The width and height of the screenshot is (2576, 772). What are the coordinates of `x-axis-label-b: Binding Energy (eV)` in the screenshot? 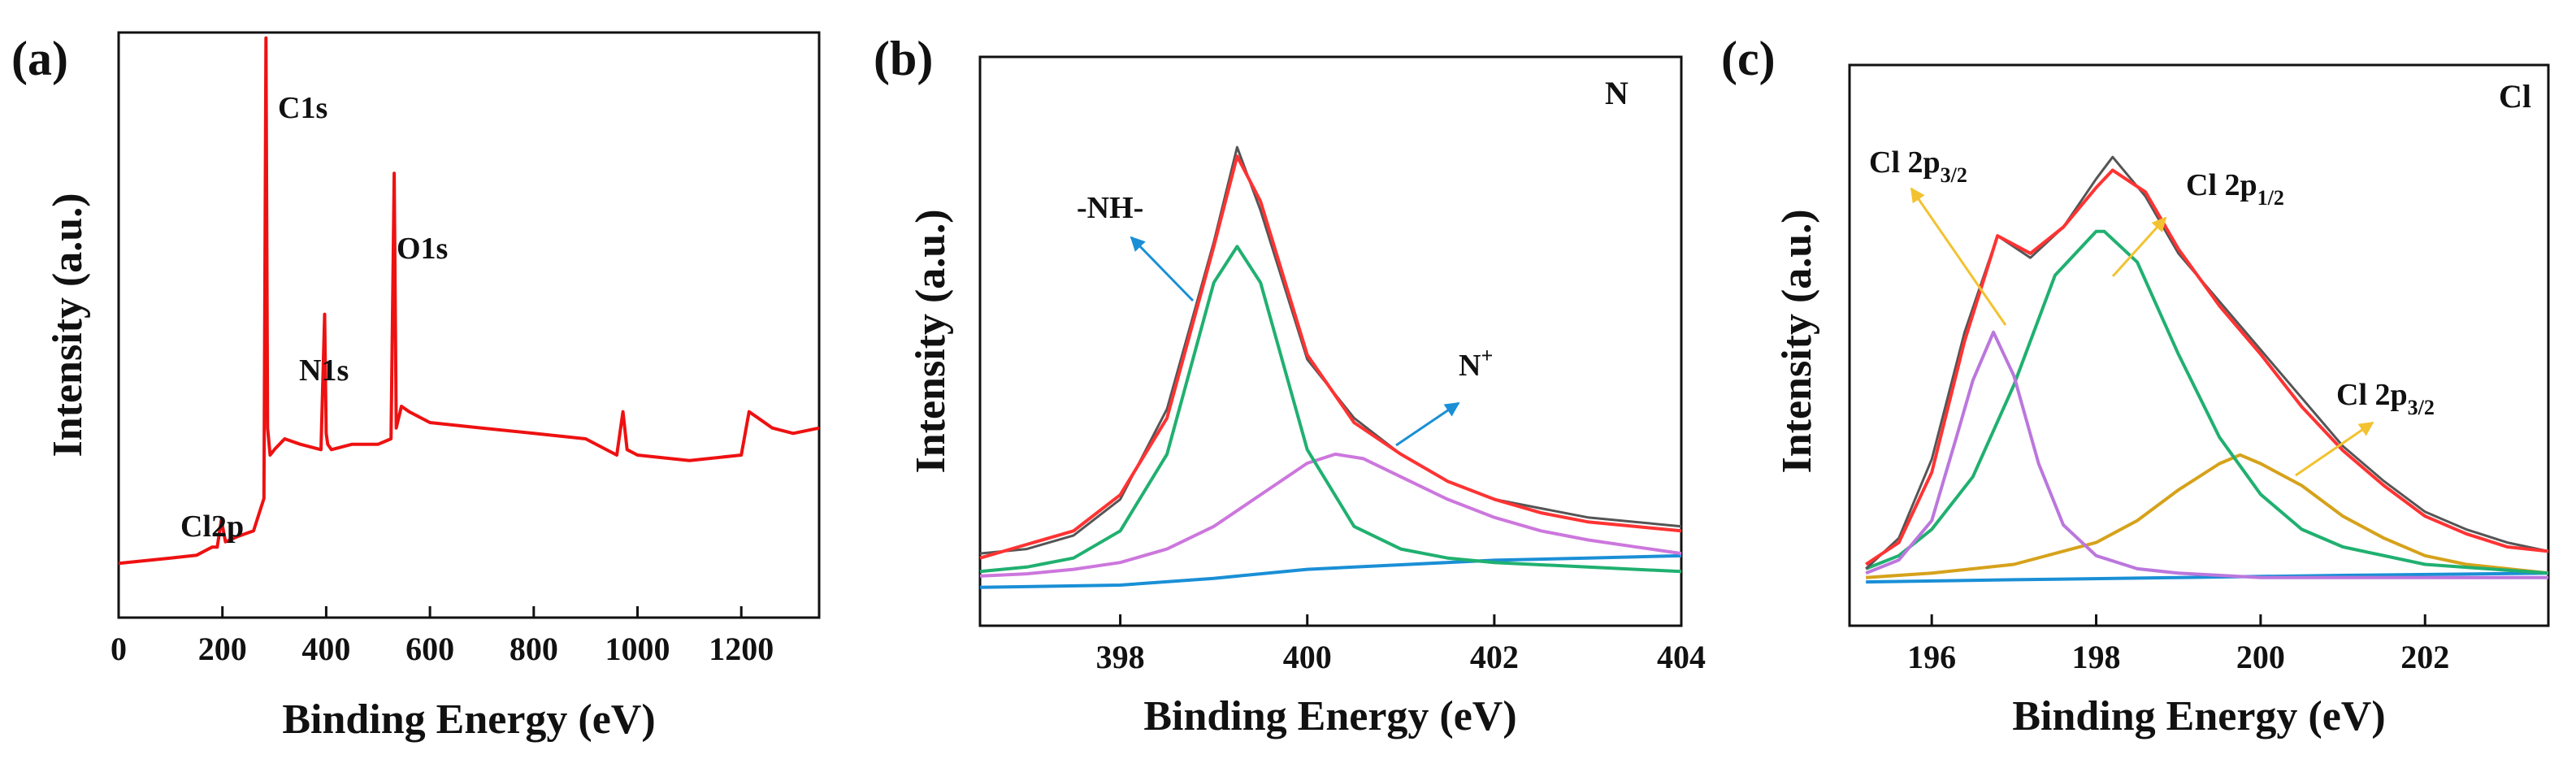 It's located at (1329, 716).